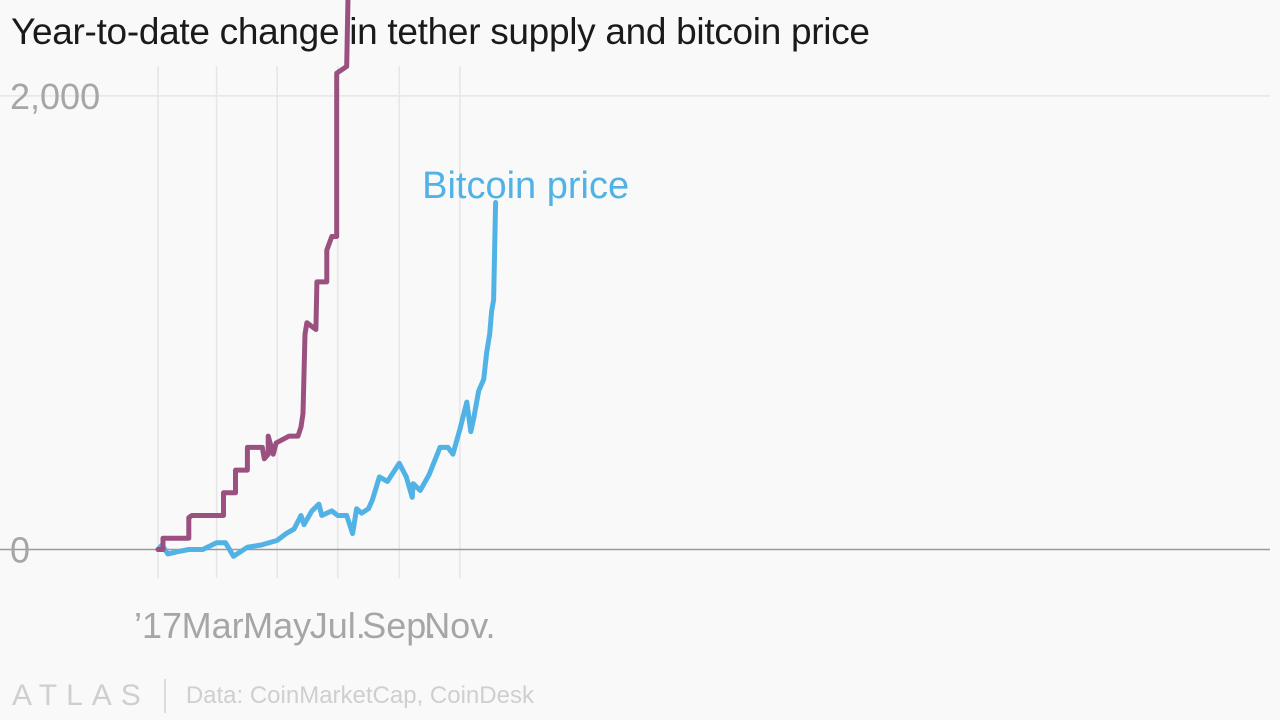  What do you see at coordinates (459, 625) in the screenshot?
I see `x-tick-label: Nov.` at bounding box center [459, 625].